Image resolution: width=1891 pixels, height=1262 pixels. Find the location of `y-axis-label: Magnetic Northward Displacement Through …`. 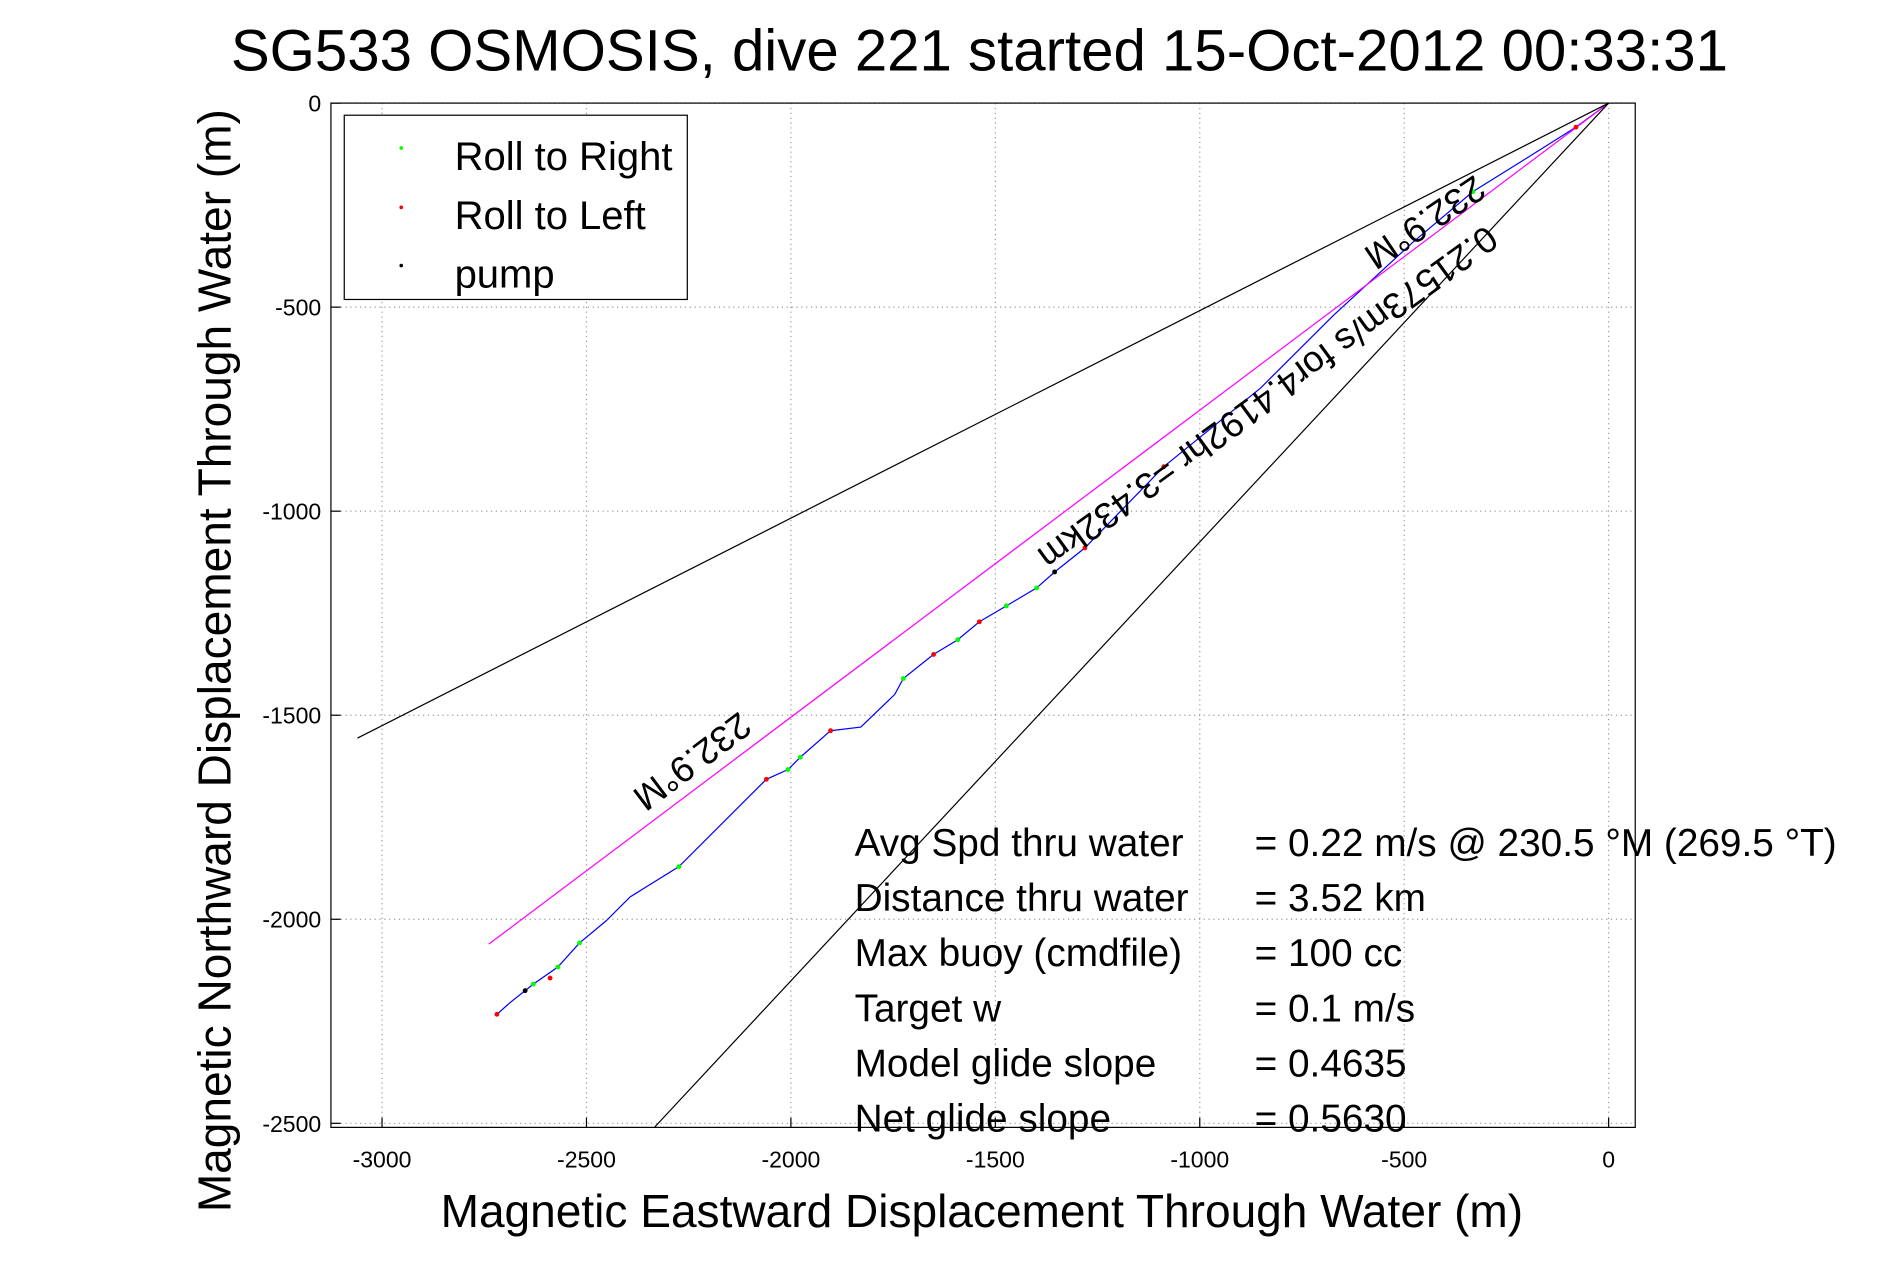

y-axis-label: Magnetic Northward Displacement Through … is located at coordinates (214, 660).